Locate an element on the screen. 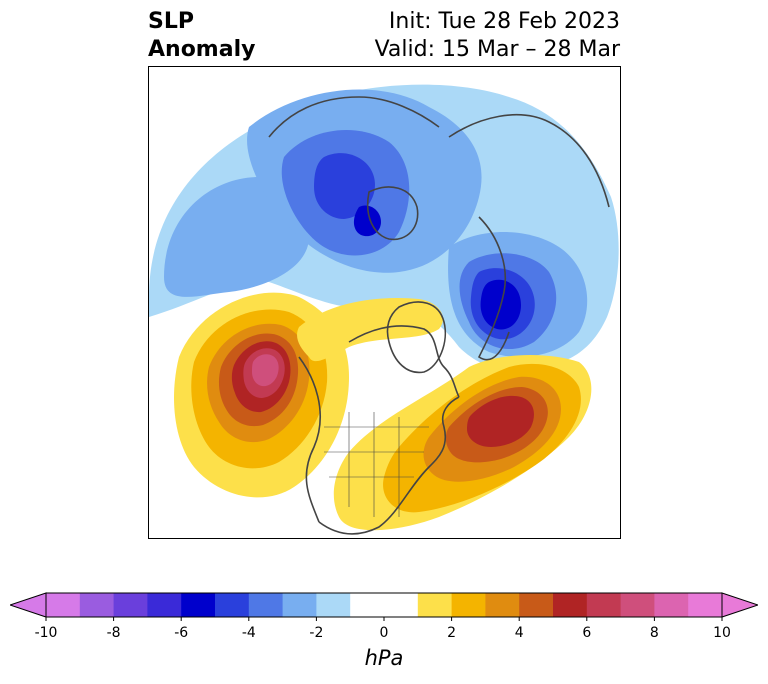 The image size is (768, 684). colorbar-tick-label: -8 is located at coordinates (113, 633).